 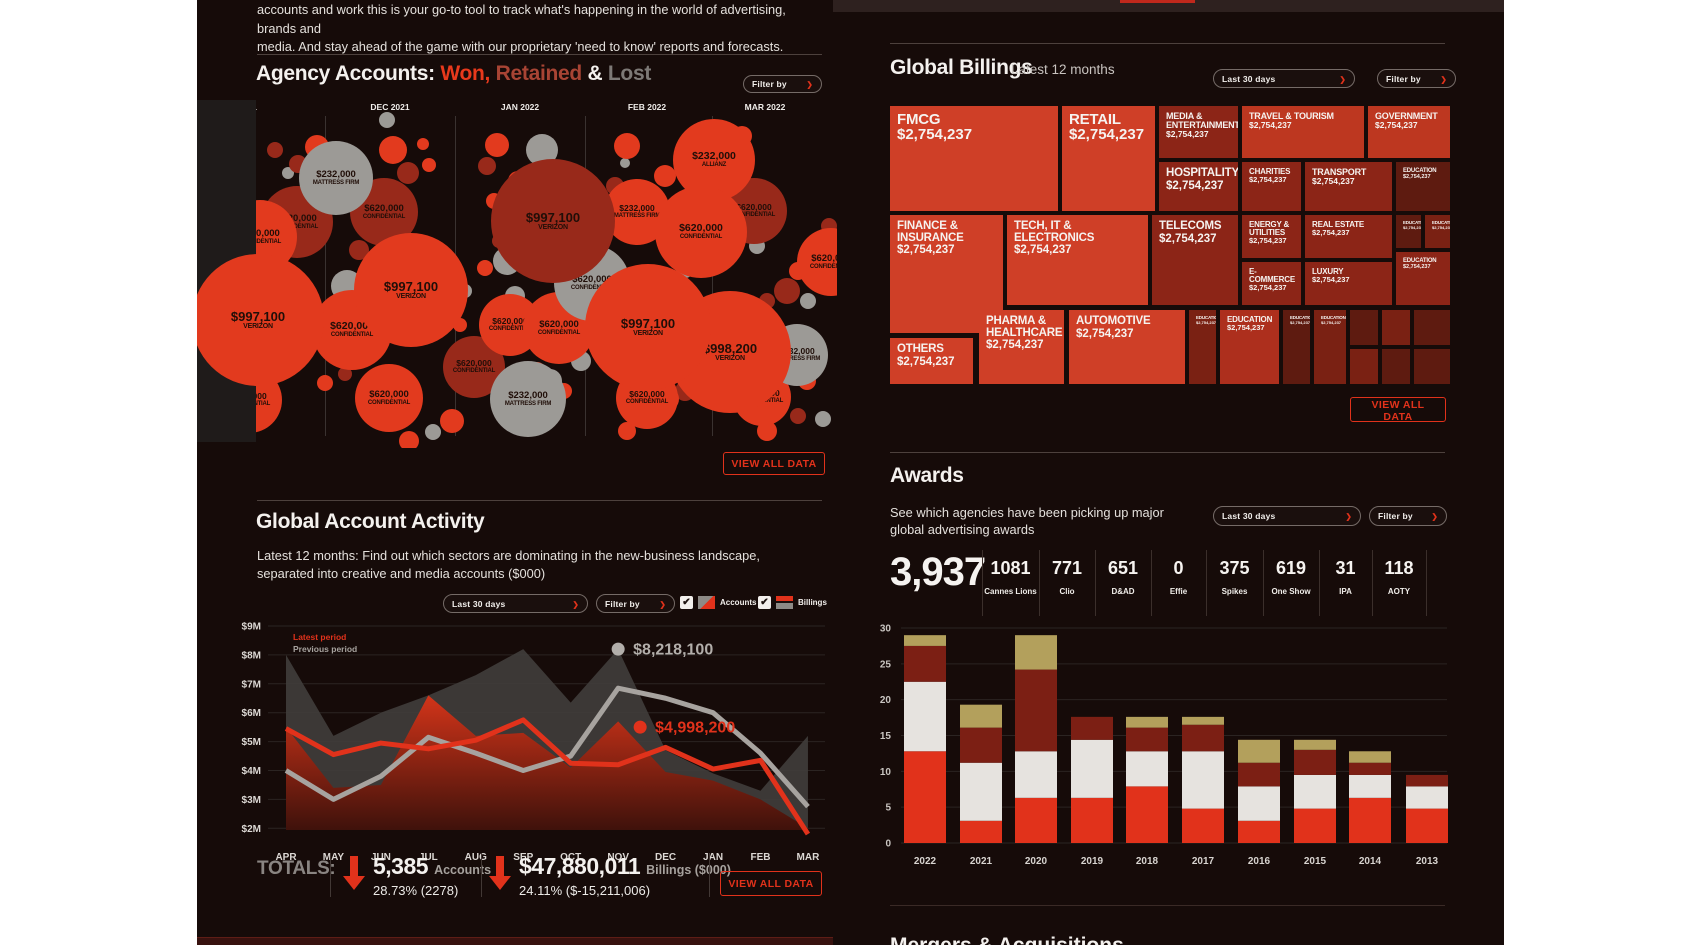 I want to click on treemap-cell-others: OTHERS $2,754,237, so click(x=931, y=361).